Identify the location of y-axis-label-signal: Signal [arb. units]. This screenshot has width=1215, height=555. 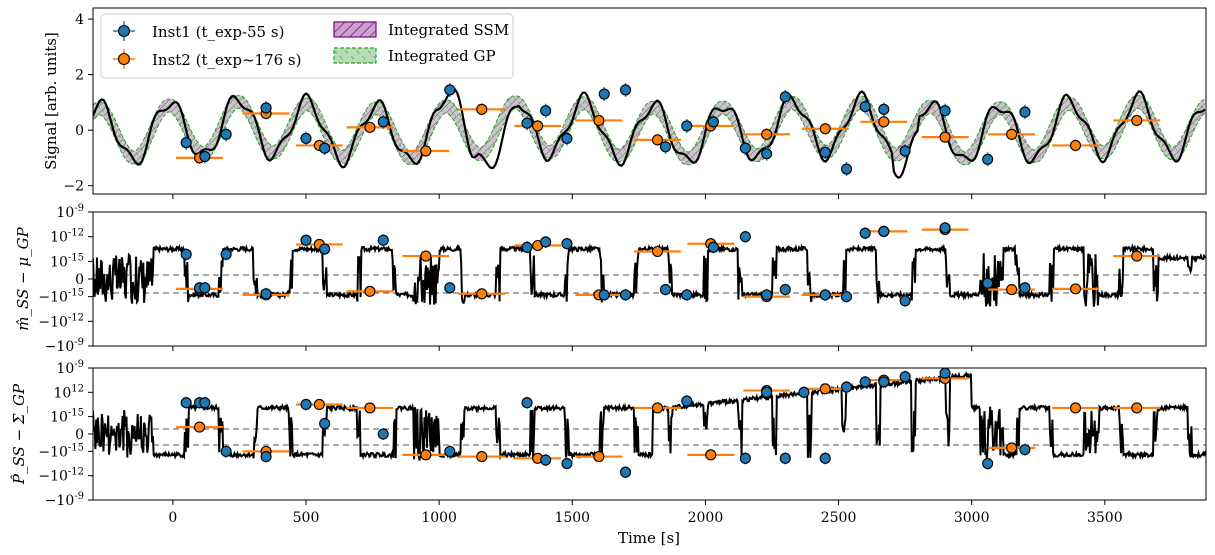
(51, 101).